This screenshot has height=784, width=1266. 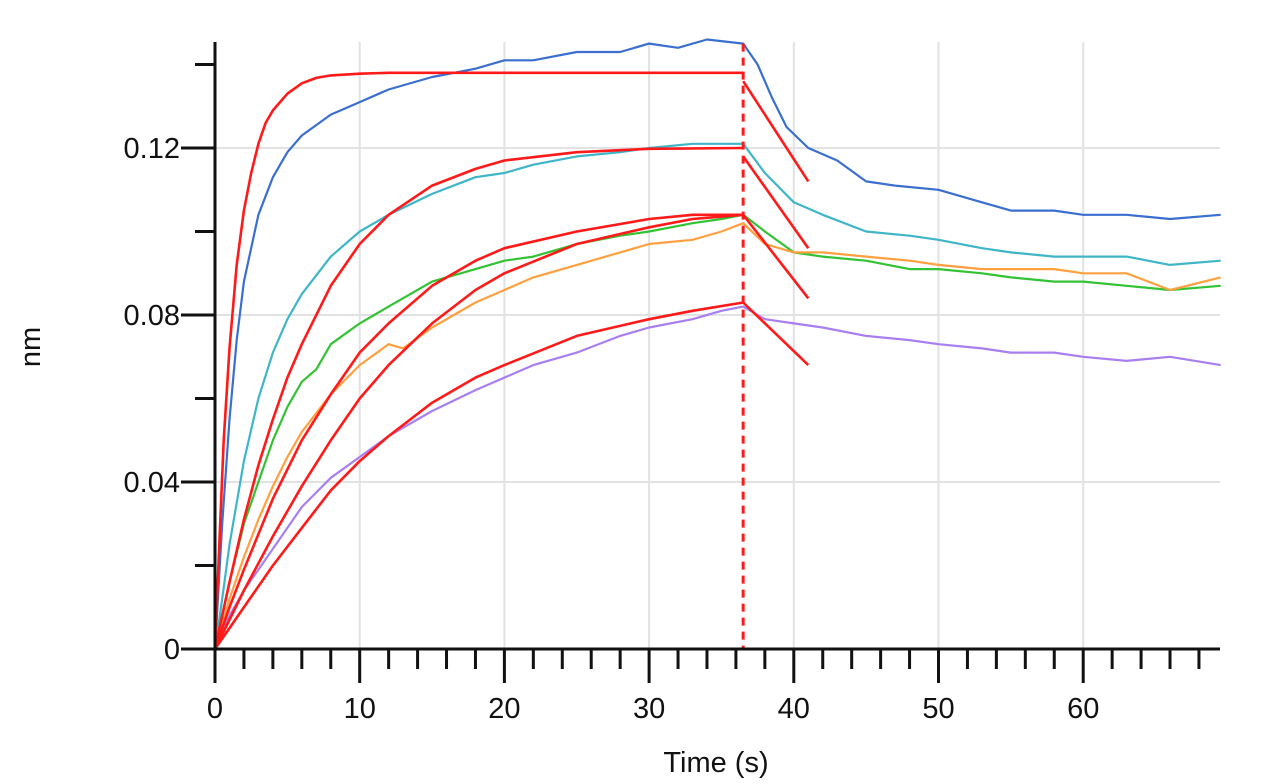 What do you see at coordinates (172, 650) in the screenshot?
I see `y-tick-label: 0` at bounding box center [172, 650].